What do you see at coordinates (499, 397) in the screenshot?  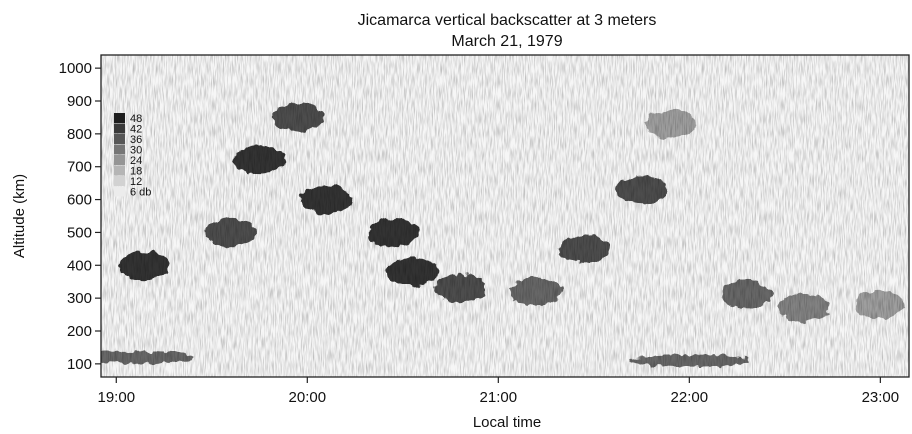 I see `x-tick-label: 21:00` at bounding box center [499, 397].